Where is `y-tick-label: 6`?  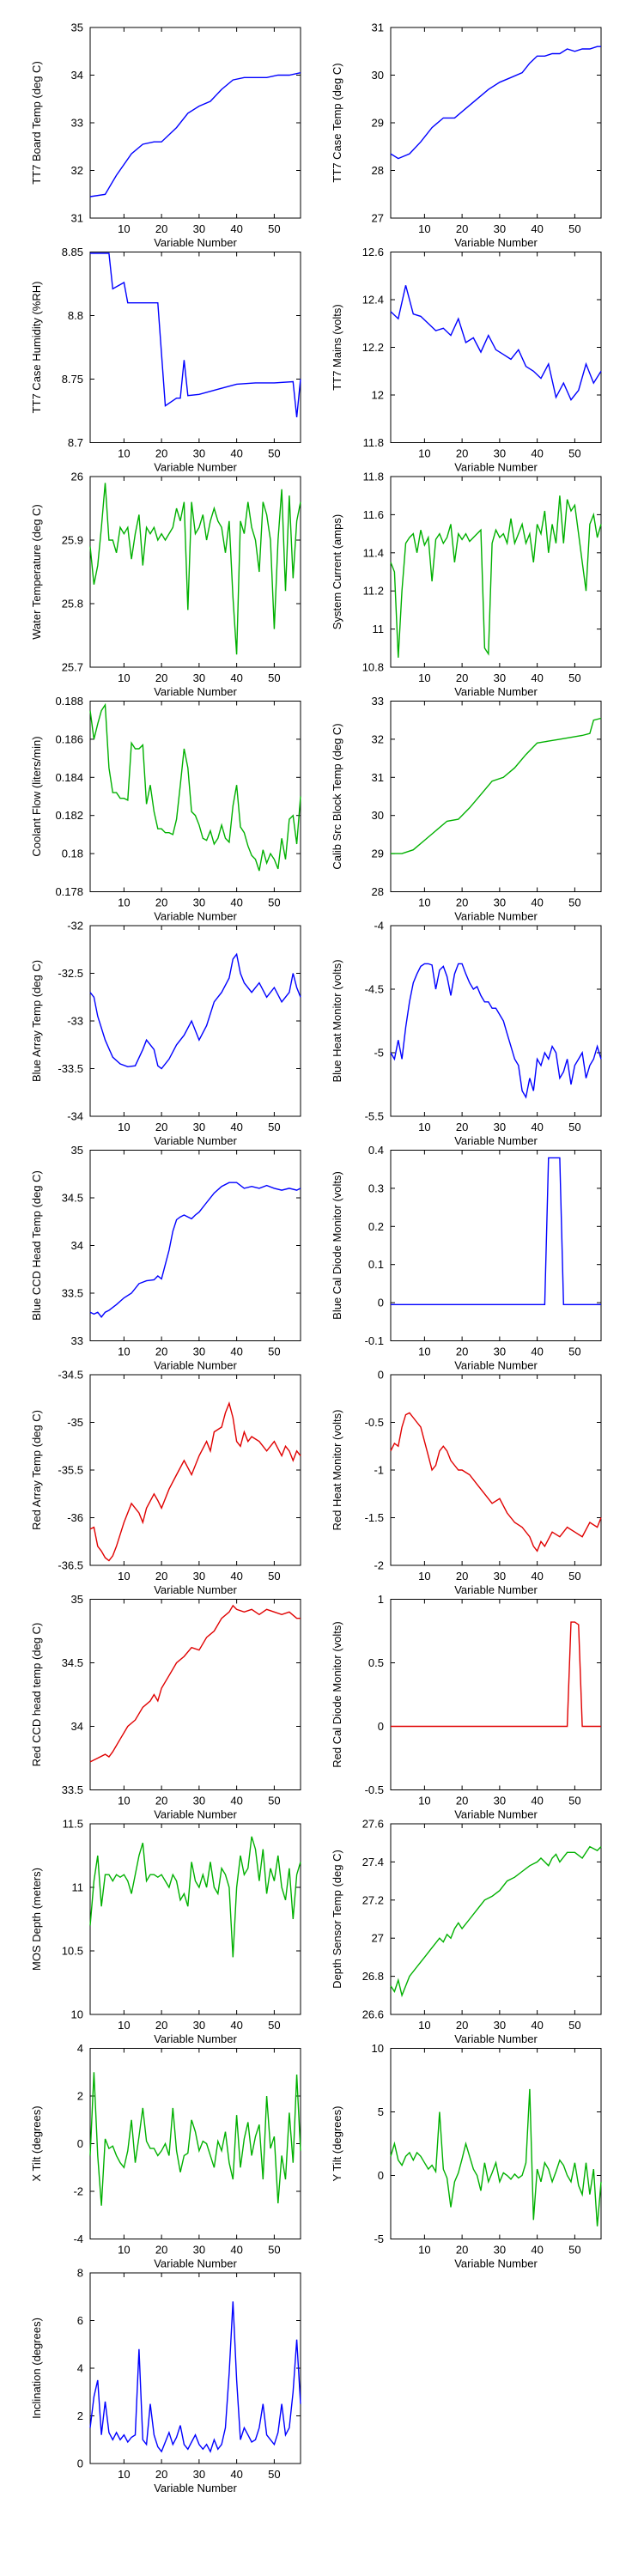 y-tick-label: 6 is located at coordinates (80, 2320).